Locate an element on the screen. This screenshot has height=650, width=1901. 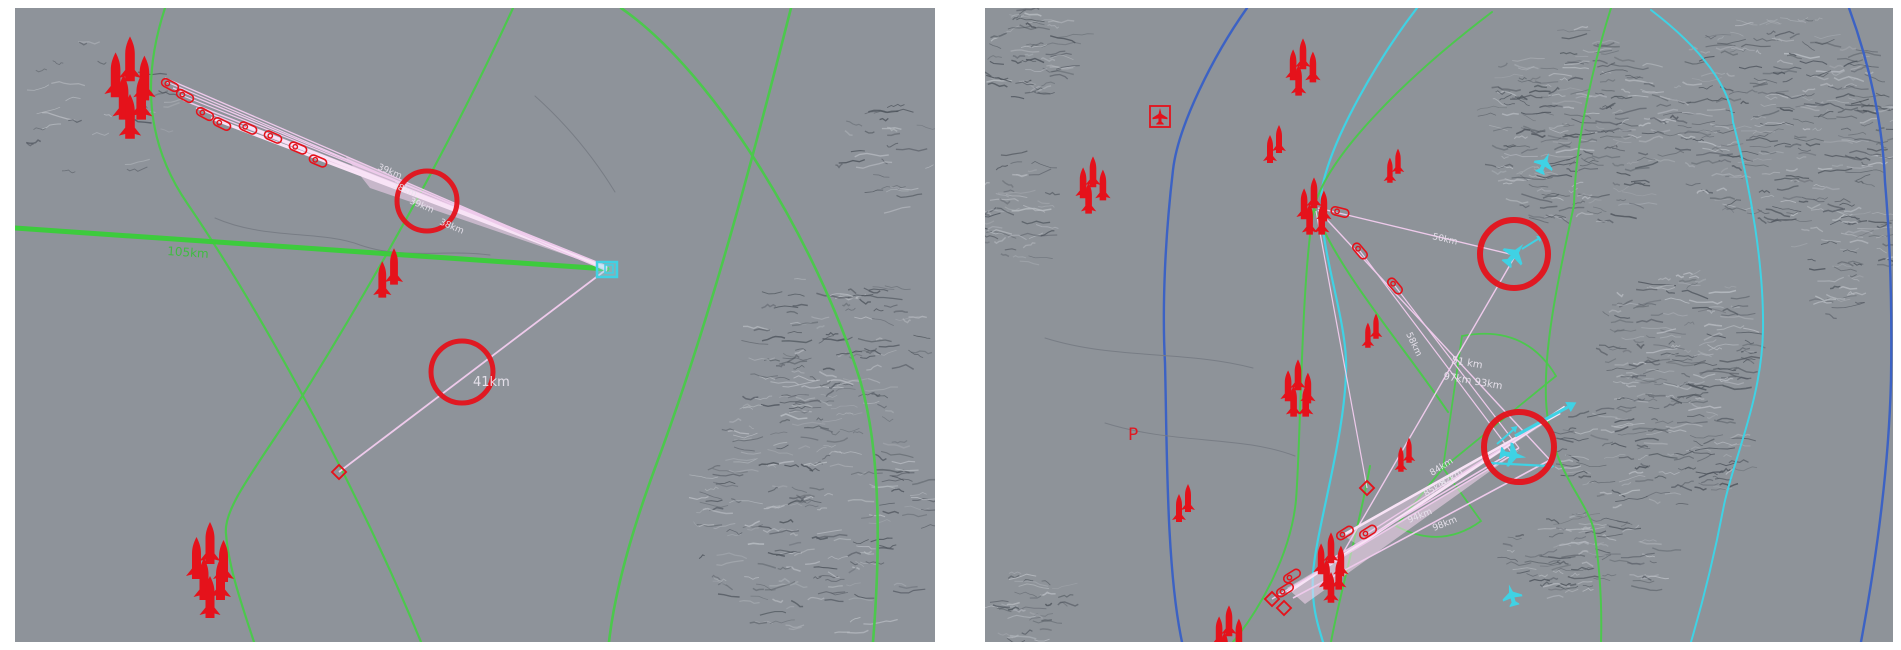
friendly-unit-icon is located at coordinates (607, 269).